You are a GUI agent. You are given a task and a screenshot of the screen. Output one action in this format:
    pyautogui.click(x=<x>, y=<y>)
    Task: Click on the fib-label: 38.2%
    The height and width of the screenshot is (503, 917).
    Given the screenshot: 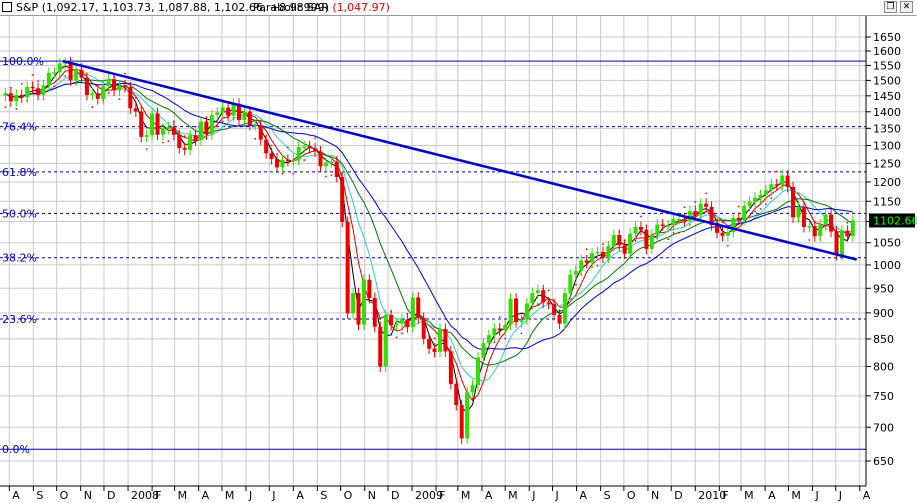 What is the action you would take?
    pyautogui.click(x=19, y=258)
    